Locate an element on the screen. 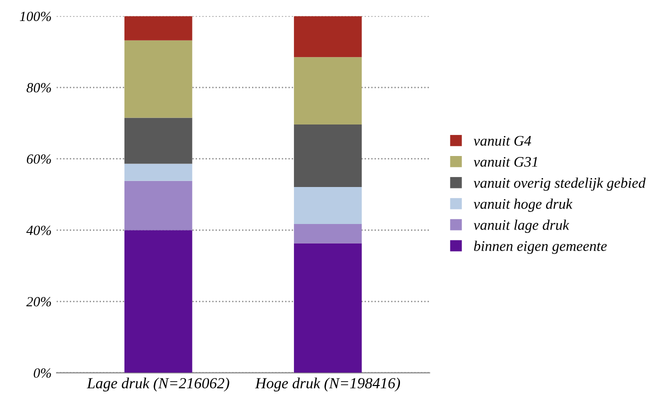 The height and width of the screenshot is (403, 666). y-tick-label: 20% is located at coordinates (38, 301).